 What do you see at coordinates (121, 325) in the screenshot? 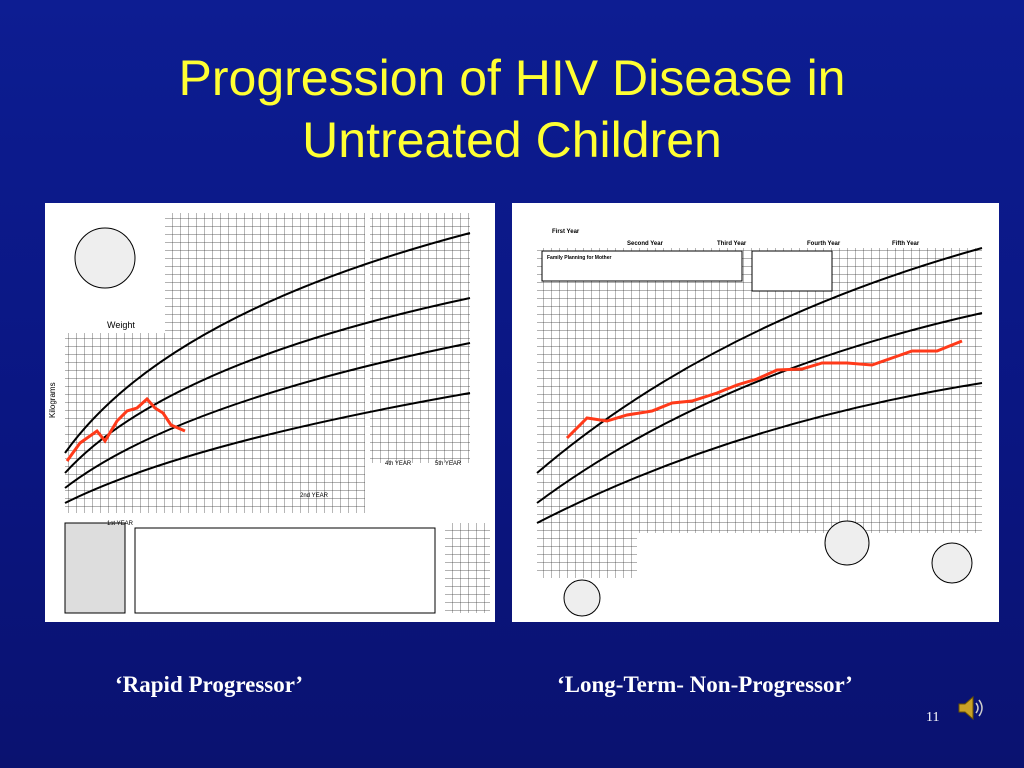
I see `scan-label: Weight` at bounding box center [121, 325].